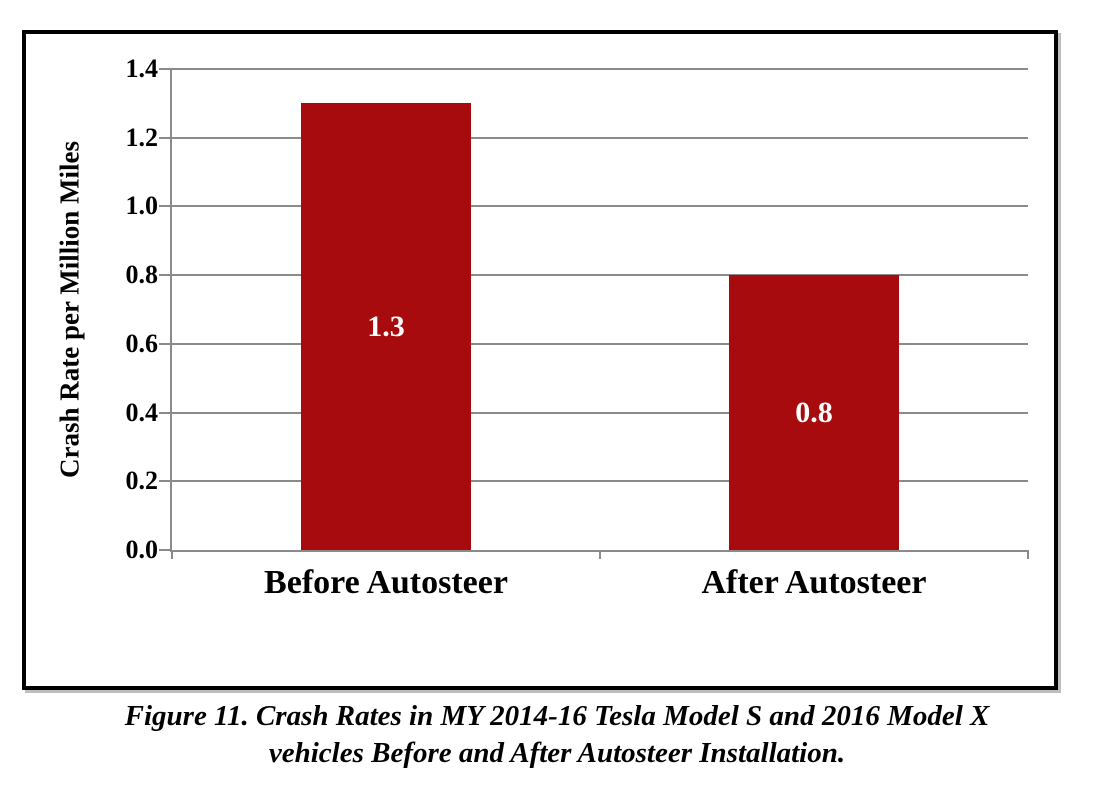 This screenshot has height=796, width=1114. I want to click on y-tick-label: 1.0, so click(142, 206).